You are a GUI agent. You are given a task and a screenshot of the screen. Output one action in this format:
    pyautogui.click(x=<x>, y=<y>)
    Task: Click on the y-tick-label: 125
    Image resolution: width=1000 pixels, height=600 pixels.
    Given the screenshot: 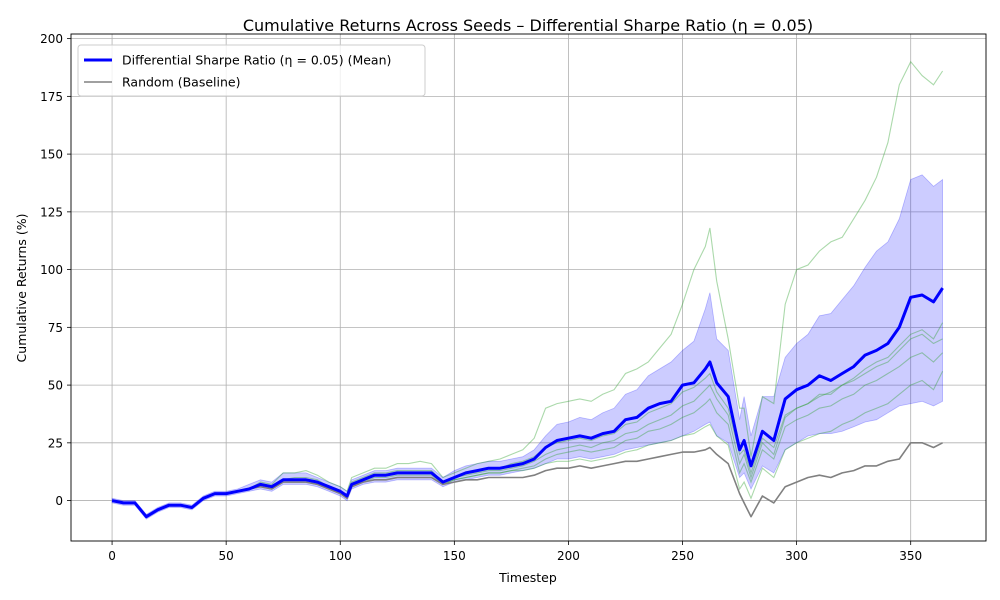 What is the action you would take?
    pyautogui.click(x=51, y=212)
    